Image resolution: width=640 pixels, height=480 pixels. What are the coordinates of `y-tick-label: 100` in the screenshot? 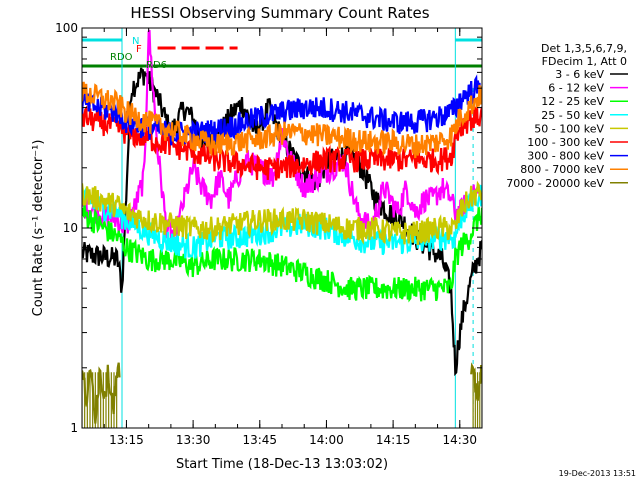 It's located at (66, 28).